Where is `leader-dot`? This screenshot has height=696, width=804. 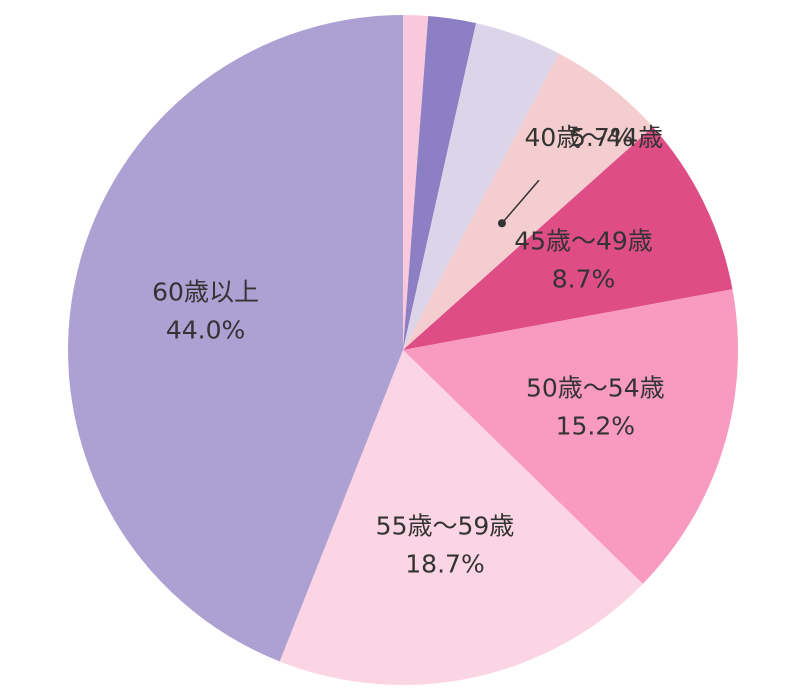 leader-dot is located at coordinates (501, 223).